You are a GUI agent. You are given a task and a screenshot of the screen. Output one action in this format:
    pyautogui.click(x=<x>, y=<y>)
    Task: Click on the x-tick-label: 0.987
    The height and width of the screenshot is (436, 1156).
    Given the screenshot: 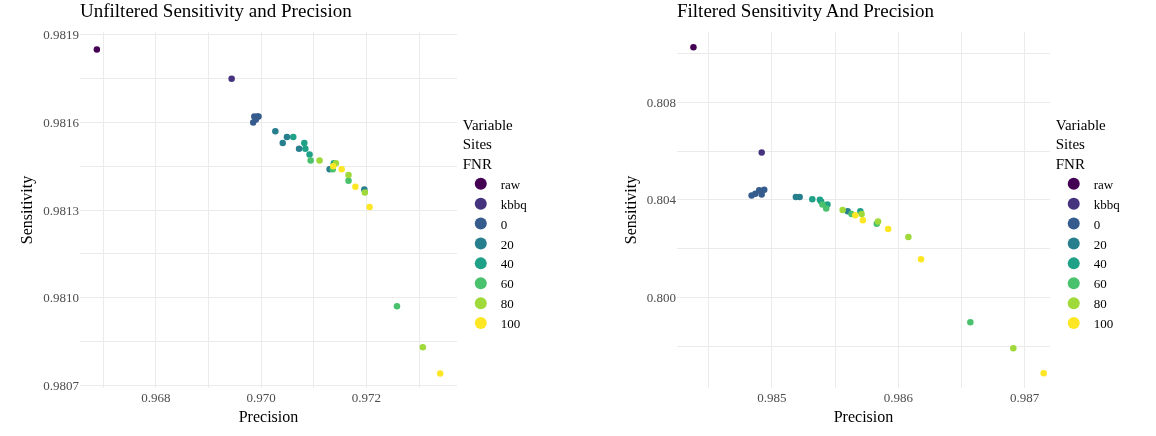 What is the action you would take?
    pyautogui.click(x=1025, y=397)
    